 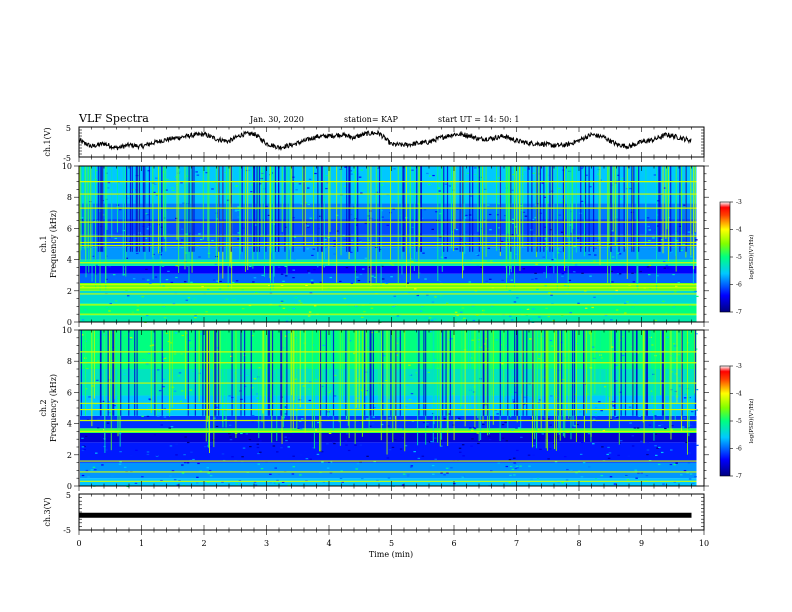 I want to click on ch1-spectrogram-ylabel-line2: Frequency (kHz), so click(x=53, y=244).